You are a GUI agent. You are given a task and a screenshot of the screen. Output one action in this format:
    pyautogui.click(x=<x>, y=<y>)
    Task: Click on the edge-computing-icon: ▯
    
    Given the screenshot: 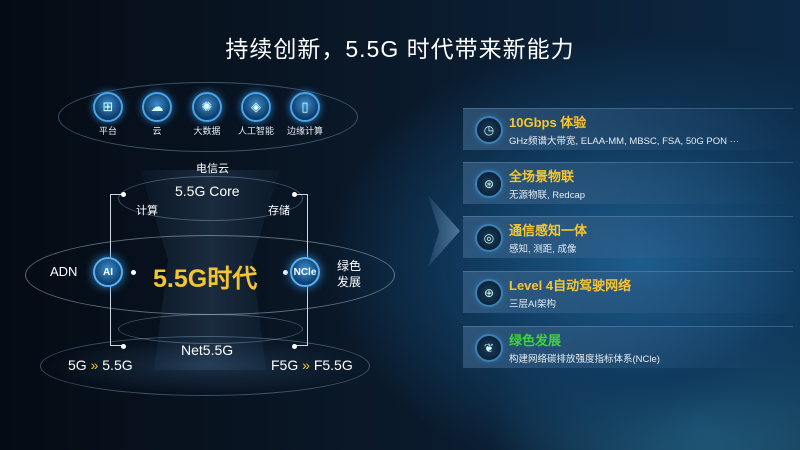 What is the action you would take?
    pyautogui.click(x=305, y=107)
    